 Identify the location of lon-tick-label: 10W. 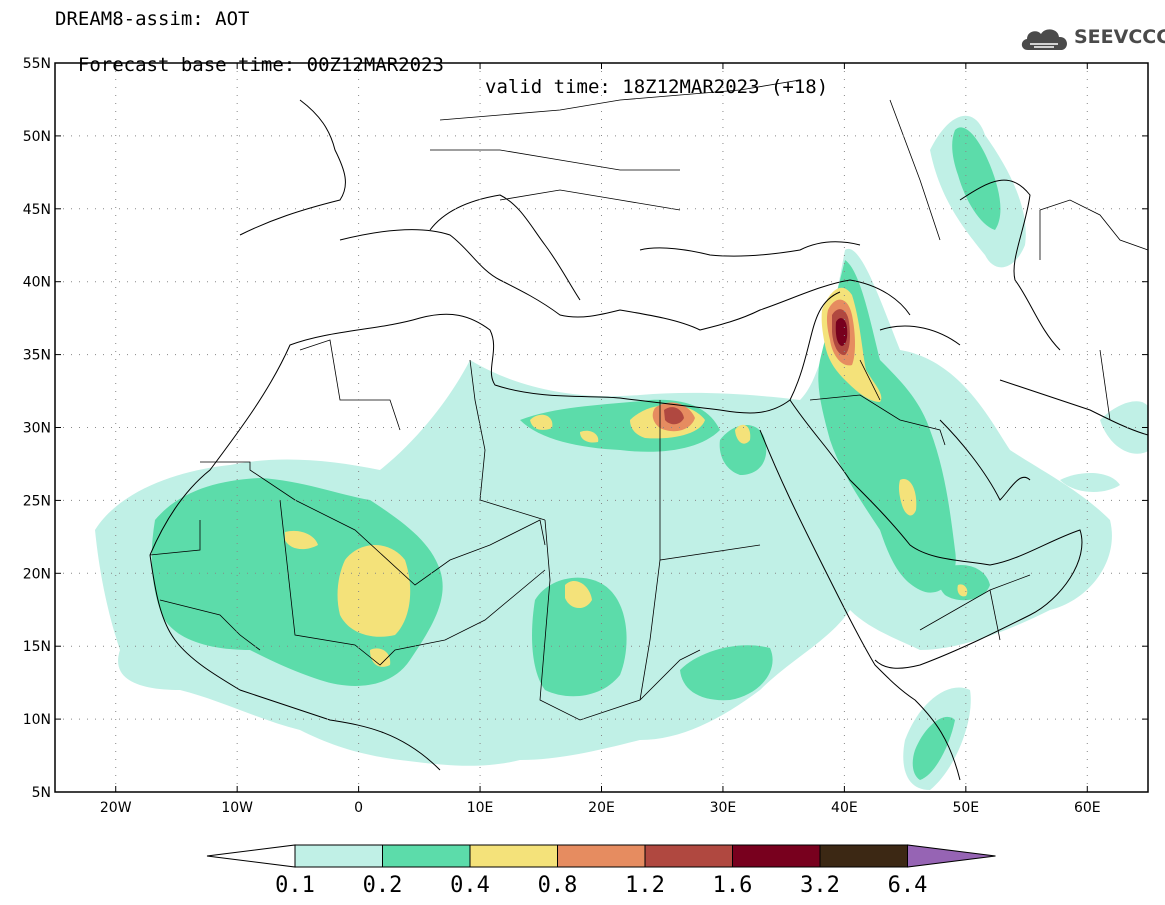
(237, 808).